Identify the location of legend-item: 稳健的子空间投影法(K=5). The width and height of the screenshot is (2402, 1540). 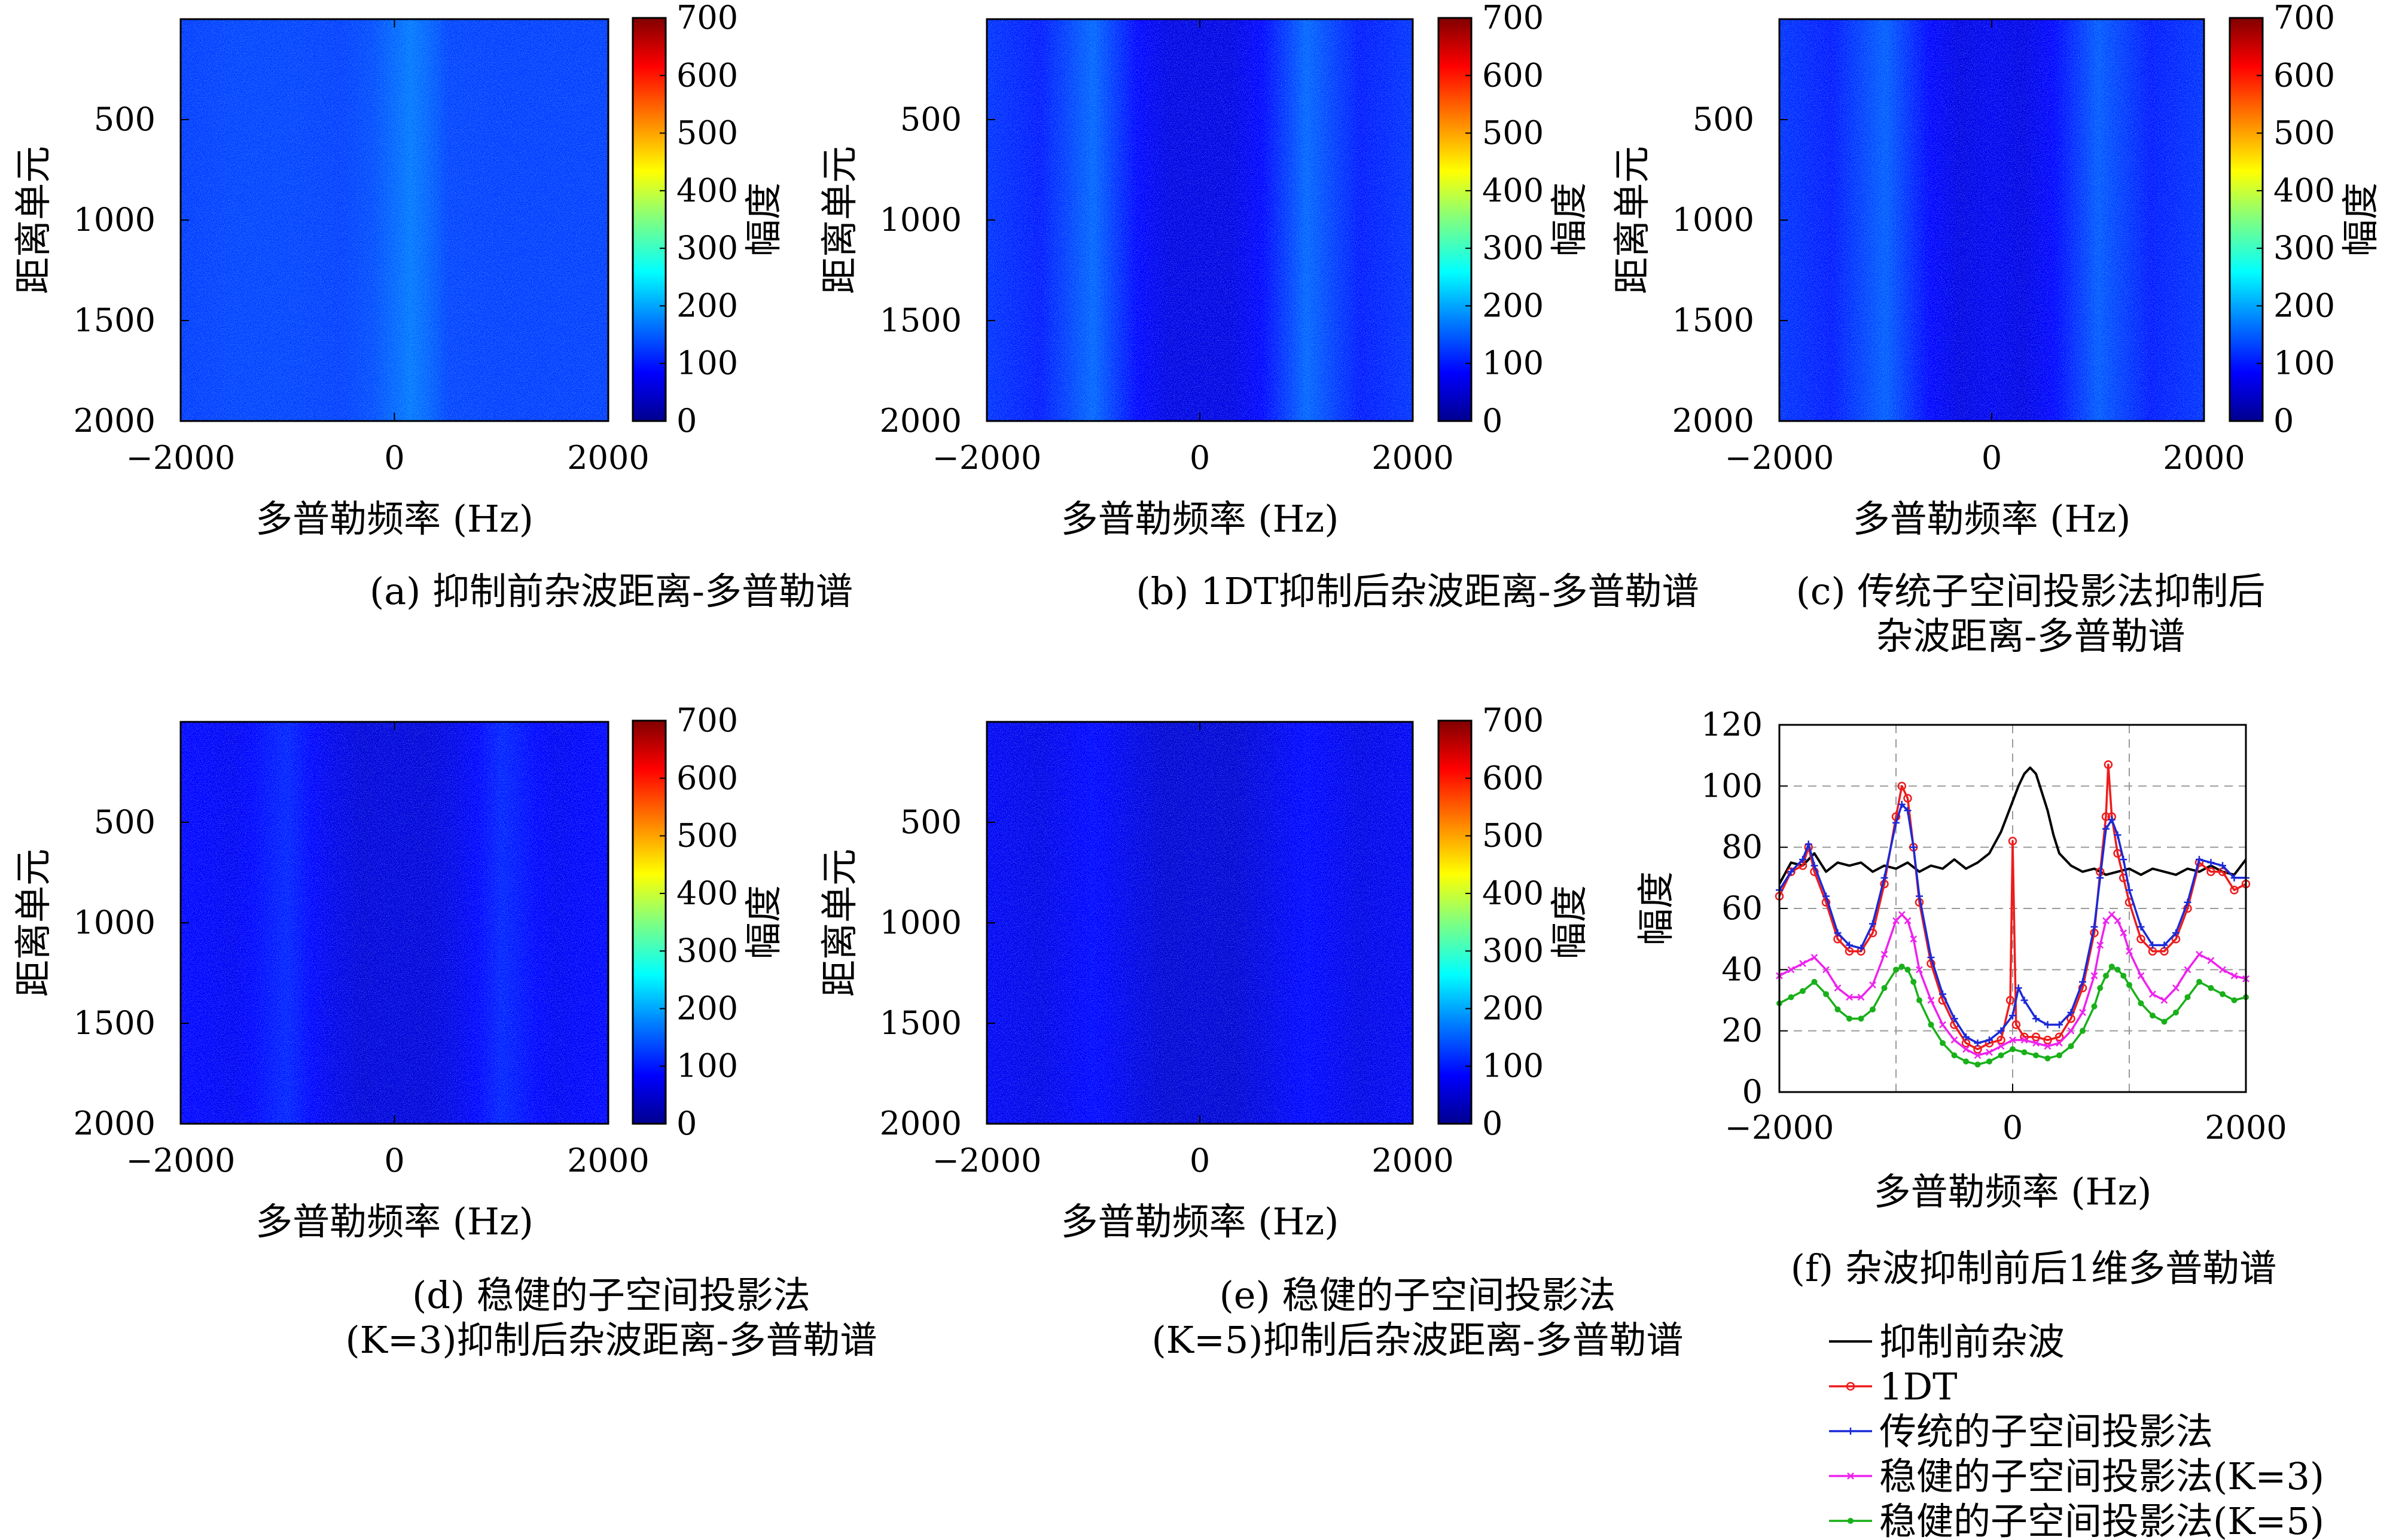
(2076, 1519).